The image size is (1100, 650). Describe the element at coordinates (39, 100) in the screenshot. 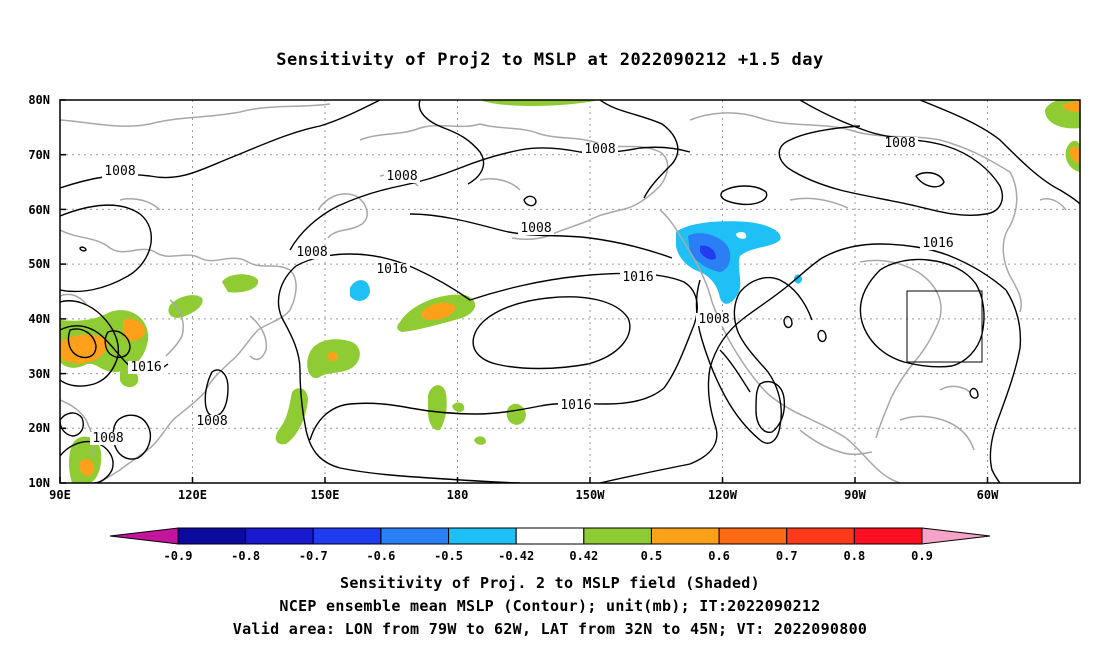

I see `lat-label: 80N` at that location.